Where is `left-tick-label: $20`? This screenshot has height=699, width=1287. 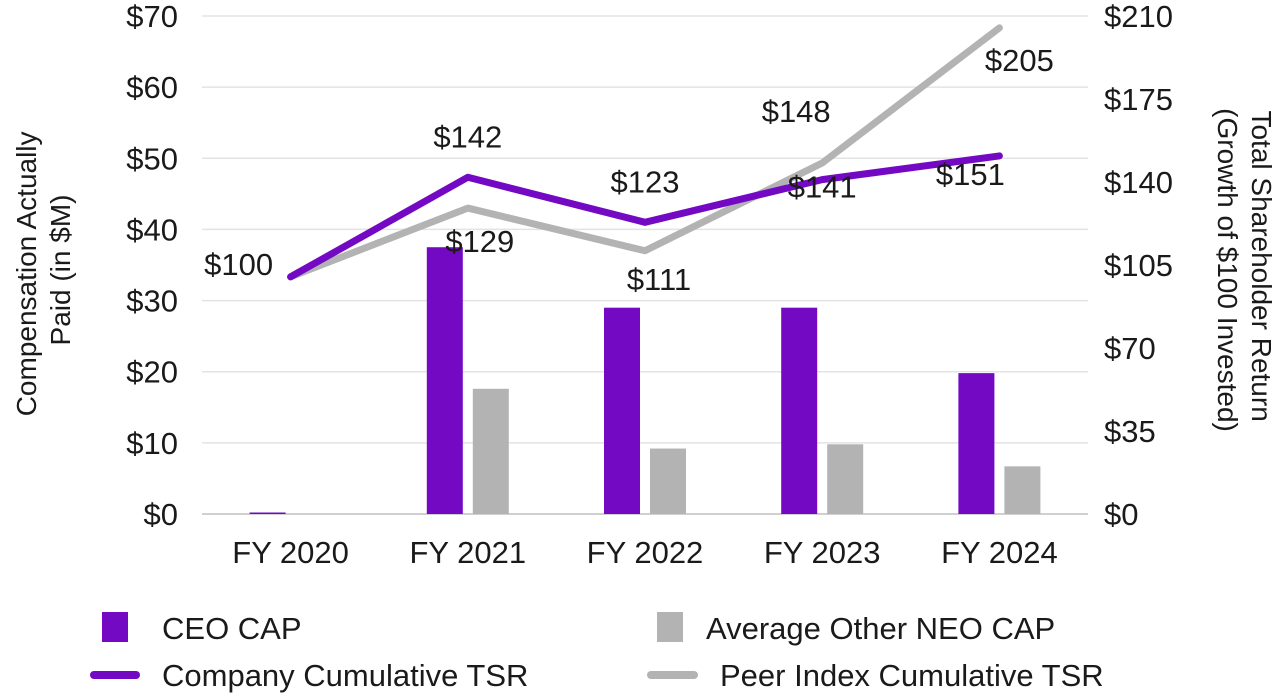 left-tick-label: $20 is located at coordinates (152, 372).